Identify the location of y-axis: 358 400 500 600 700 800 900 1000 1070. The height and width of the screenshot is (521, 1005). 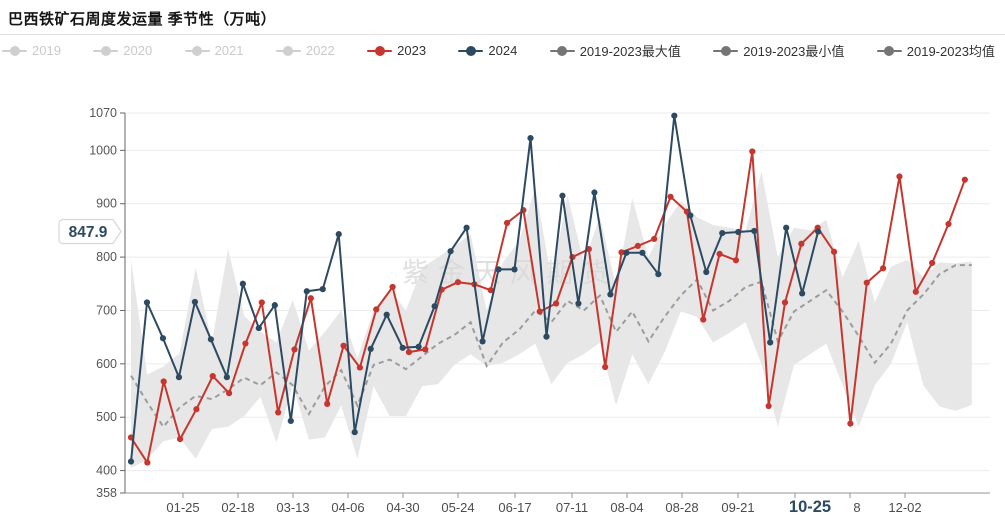
(107, 303).